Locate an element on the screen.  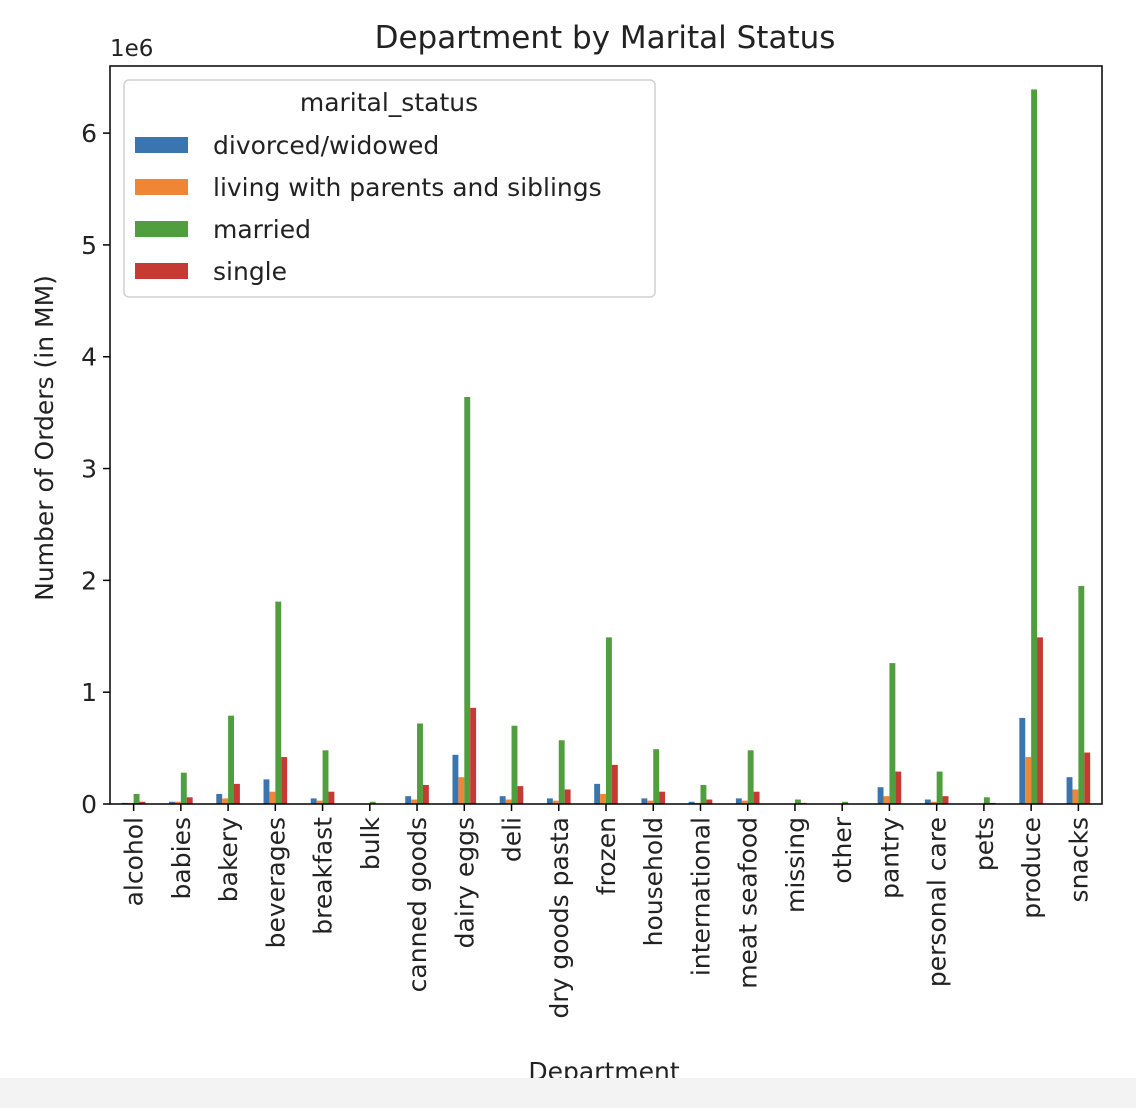
x-tick-label: bulk is located at coordinates (370, 843).